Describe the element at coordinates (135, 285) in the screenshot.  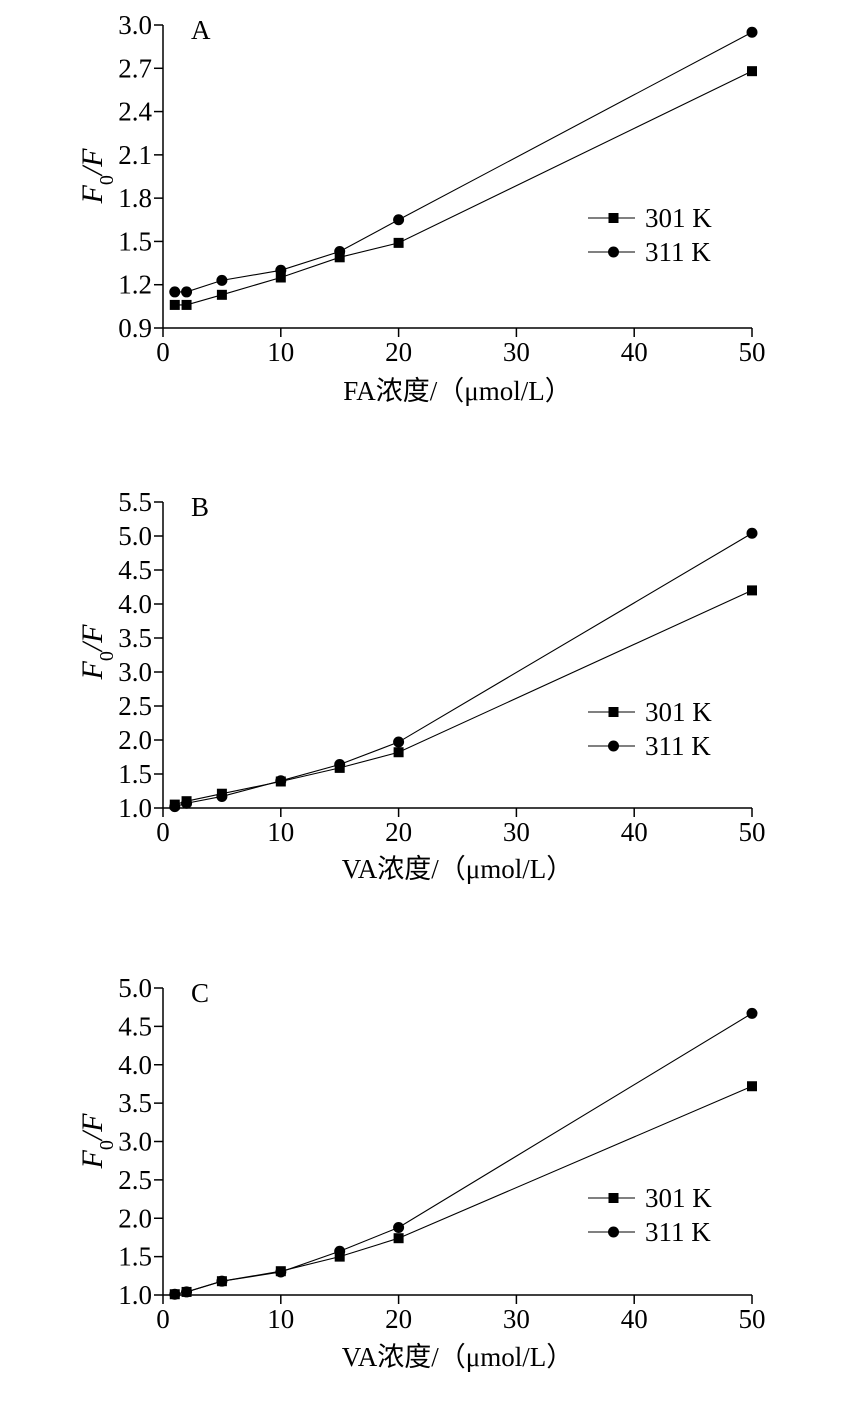
I see `y-tick-label: 1.2` at that location.